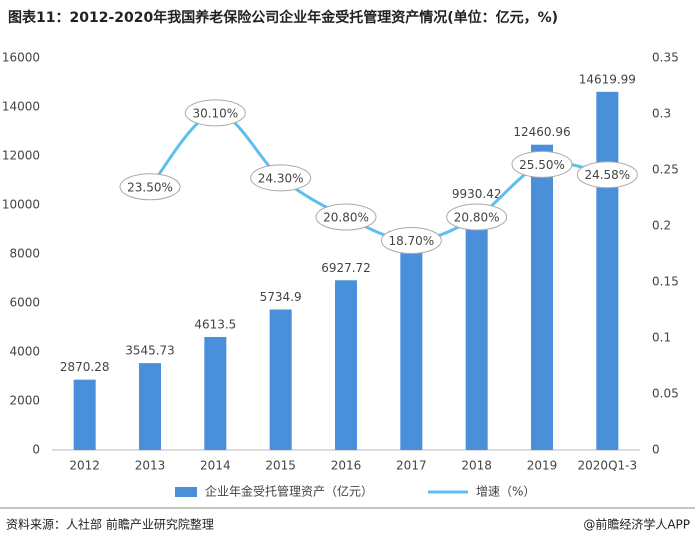  I want to click on y2-tick-label: 0.2, so click(661, 226).